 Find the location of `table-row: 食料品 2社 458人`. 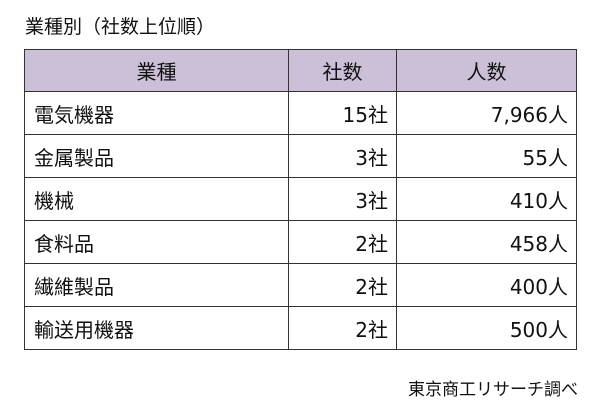

table-row: 食料品 2社 458人 is located at coordinates (300, 242).